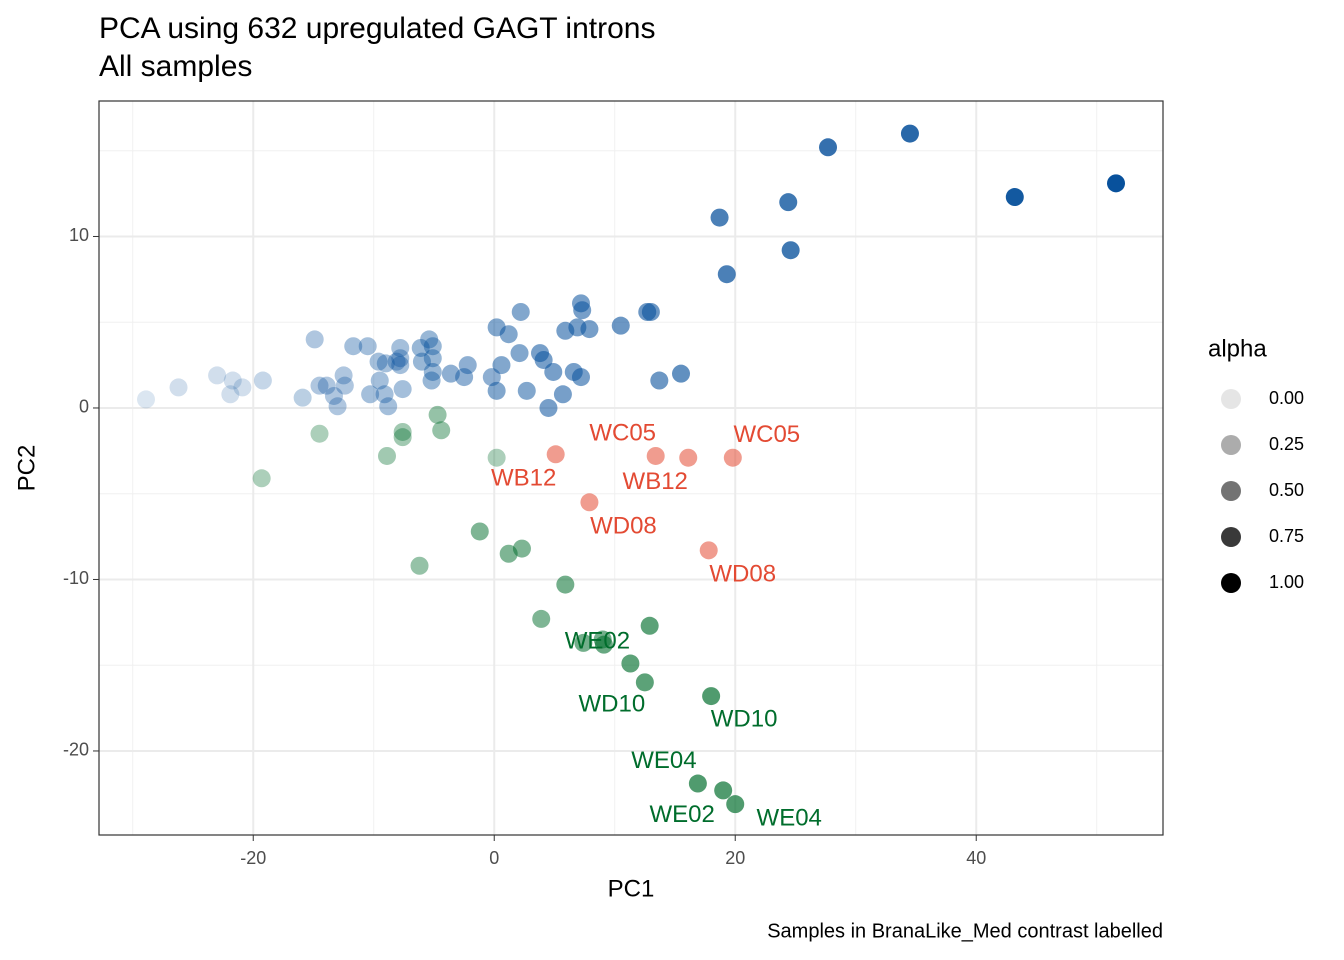 This screenshot has width=1344, height=960. I want to click on x-tick-label: 20, so click(735, 858).